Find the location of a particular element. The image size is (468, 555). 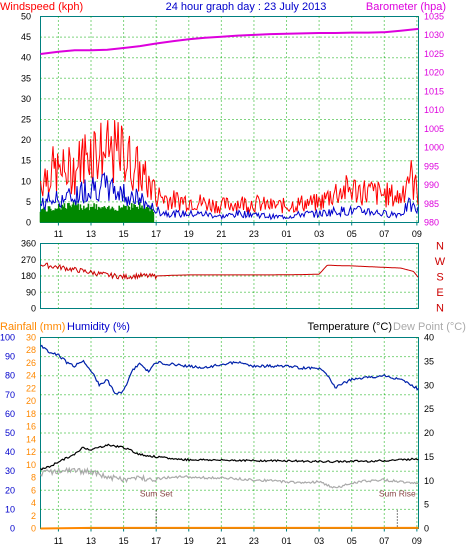

barometer-tick-label: 1020 is located at coordinates (434, 73).